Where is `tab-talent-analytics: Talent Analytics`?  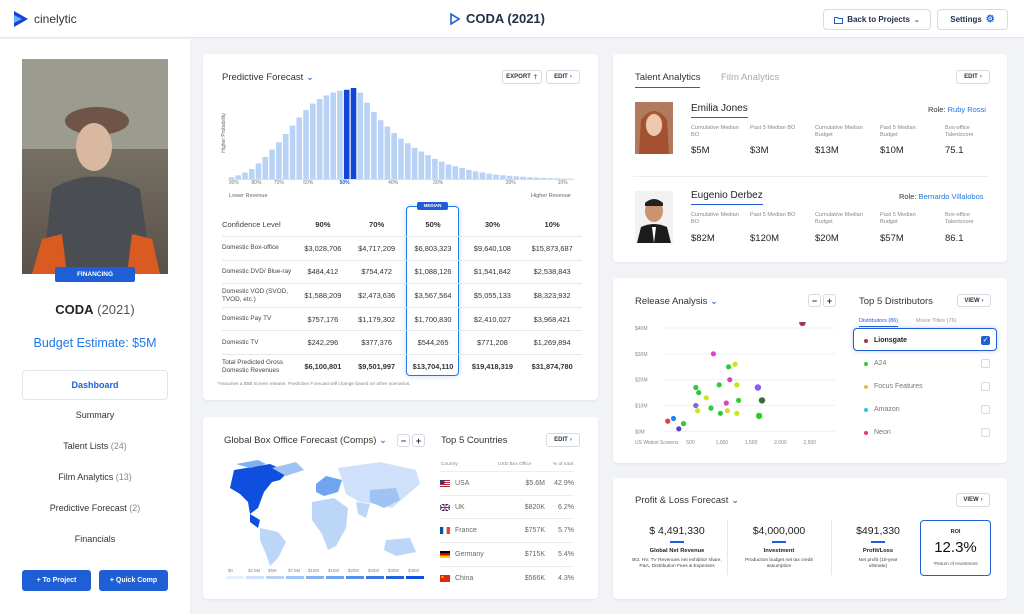
tab-talent-analytics: Talent Analytics is located at coordinates (668, 80).